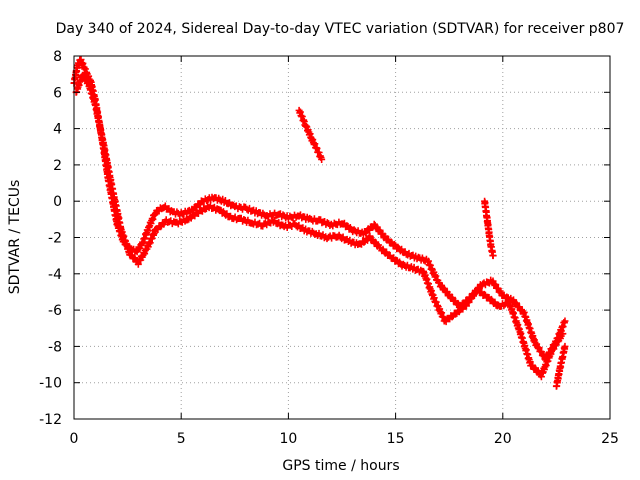 The height and width of the screenshot is (480, 640). I want to click on x-tick-label: 15, so click(396, 439).